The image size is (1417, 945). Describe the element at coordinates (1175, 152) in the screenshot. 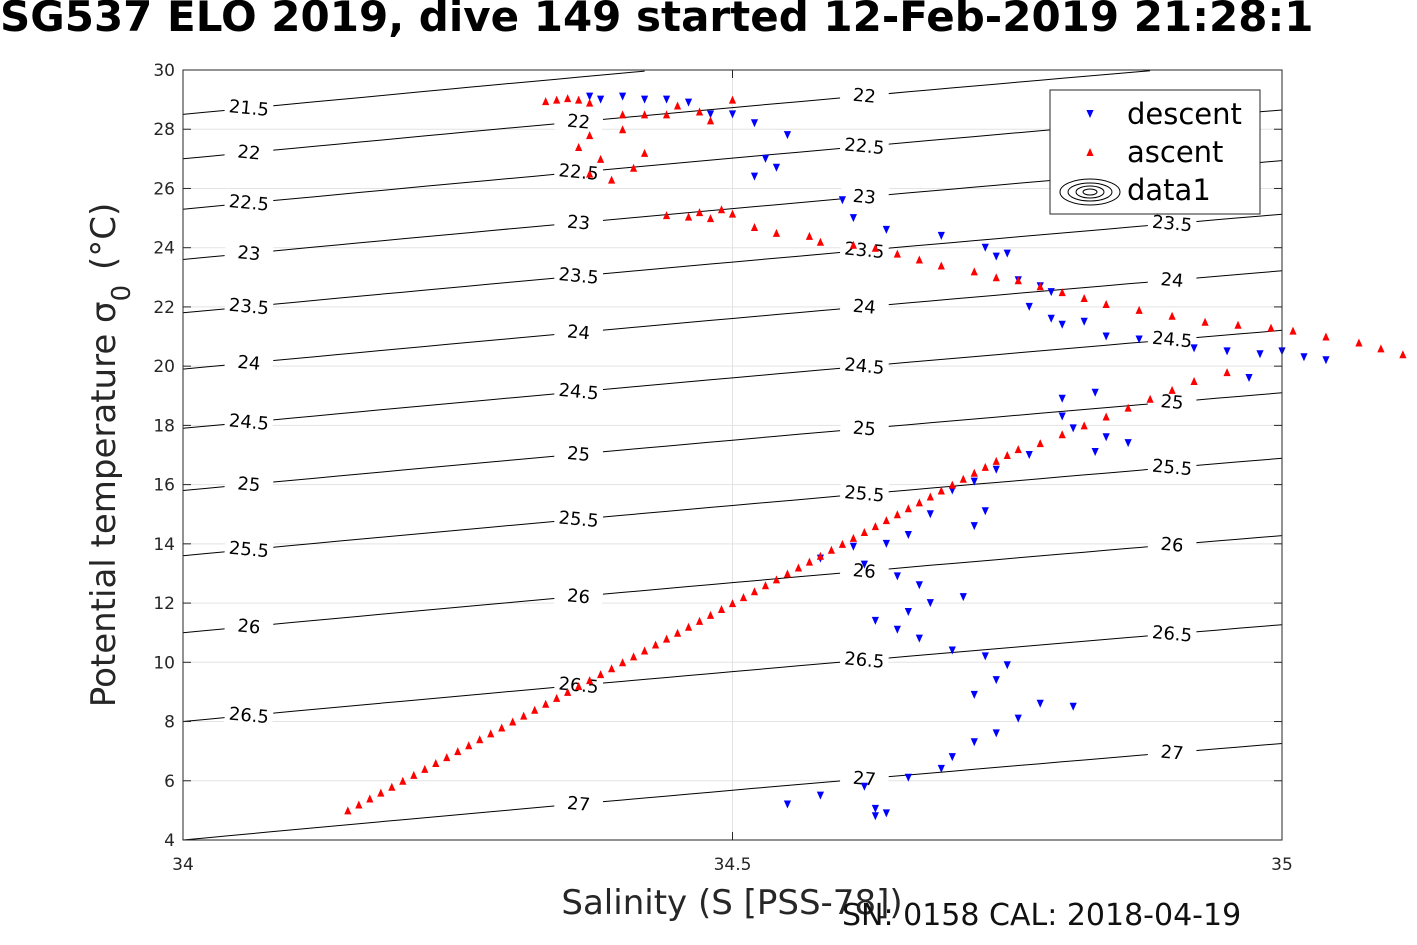

I see `legend-label: ascent` at that location.